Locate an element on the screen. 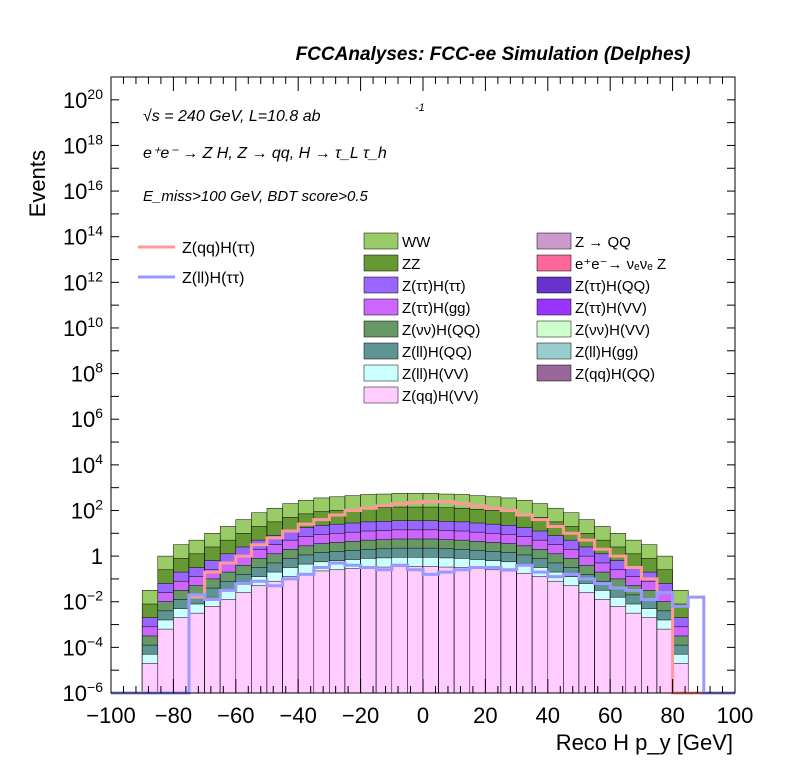  y-tick-label: 10¹⁶ is located at coordinates (83, 190).